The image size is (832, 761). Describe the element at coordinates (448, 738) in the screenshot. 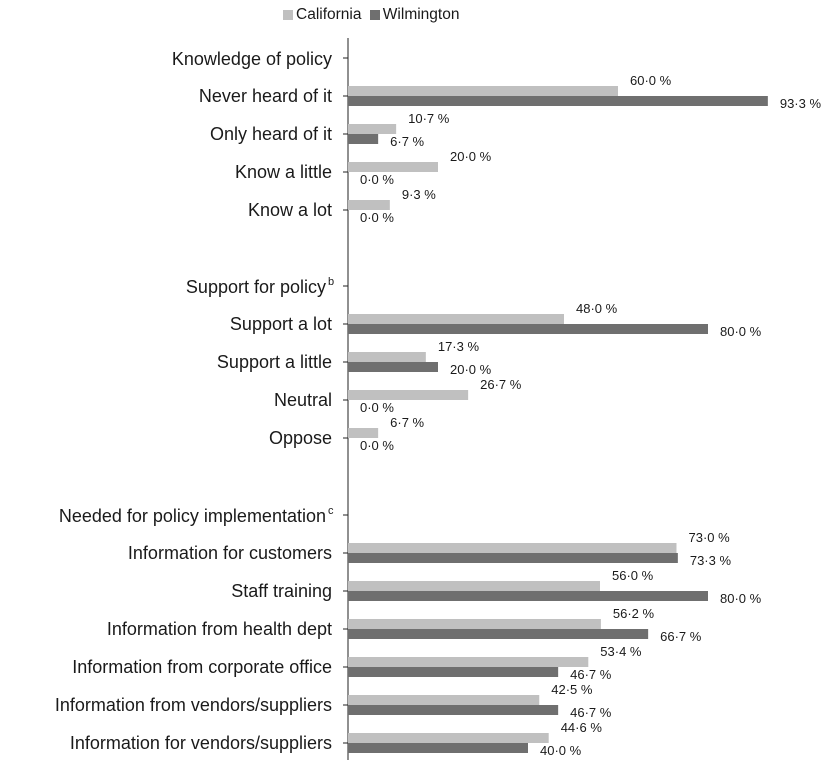

I see `bar-california-information-for-vendors-suppliers` at that location.